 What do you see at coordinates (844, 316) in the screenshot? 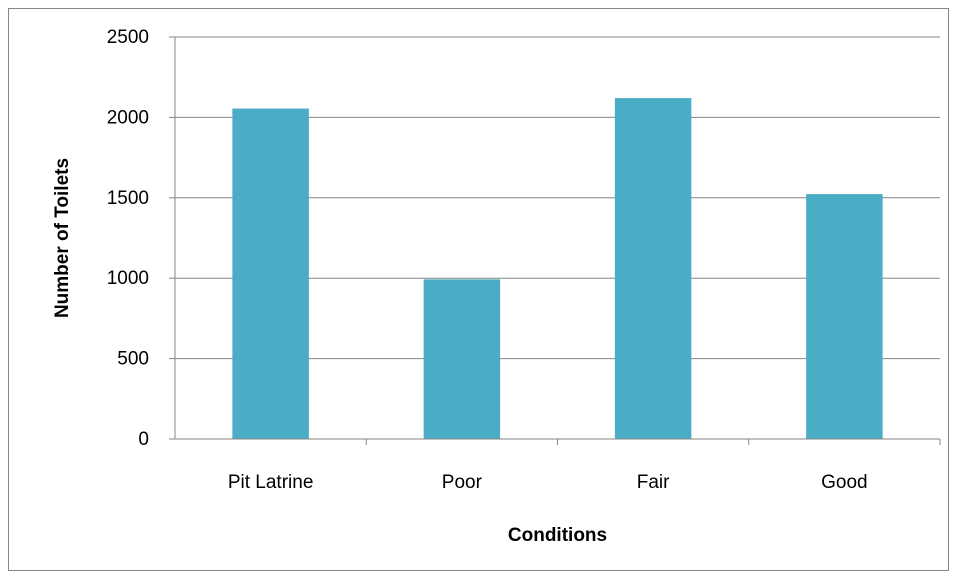
I see `bar-good` at bounding box center [844, 316].